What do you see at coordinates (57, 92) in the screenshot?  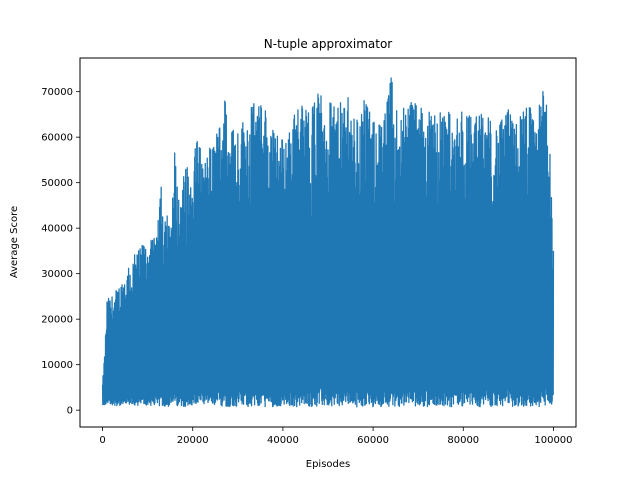 I see `y-tick-label: 70000` at bounding box center [57, 92].